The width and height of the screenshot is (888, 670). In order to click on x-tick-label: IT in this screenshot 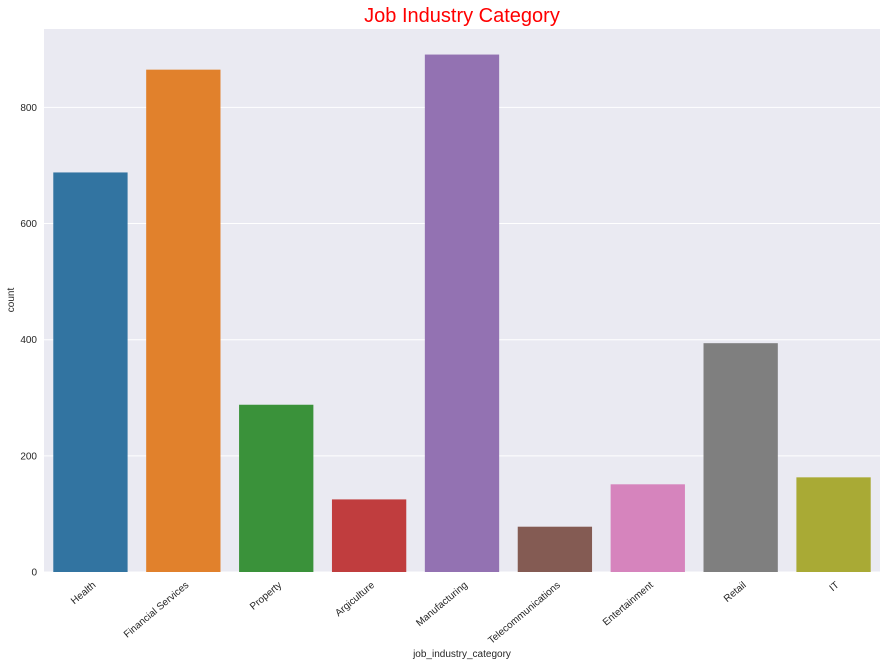, I will do `click(835, 587)`.